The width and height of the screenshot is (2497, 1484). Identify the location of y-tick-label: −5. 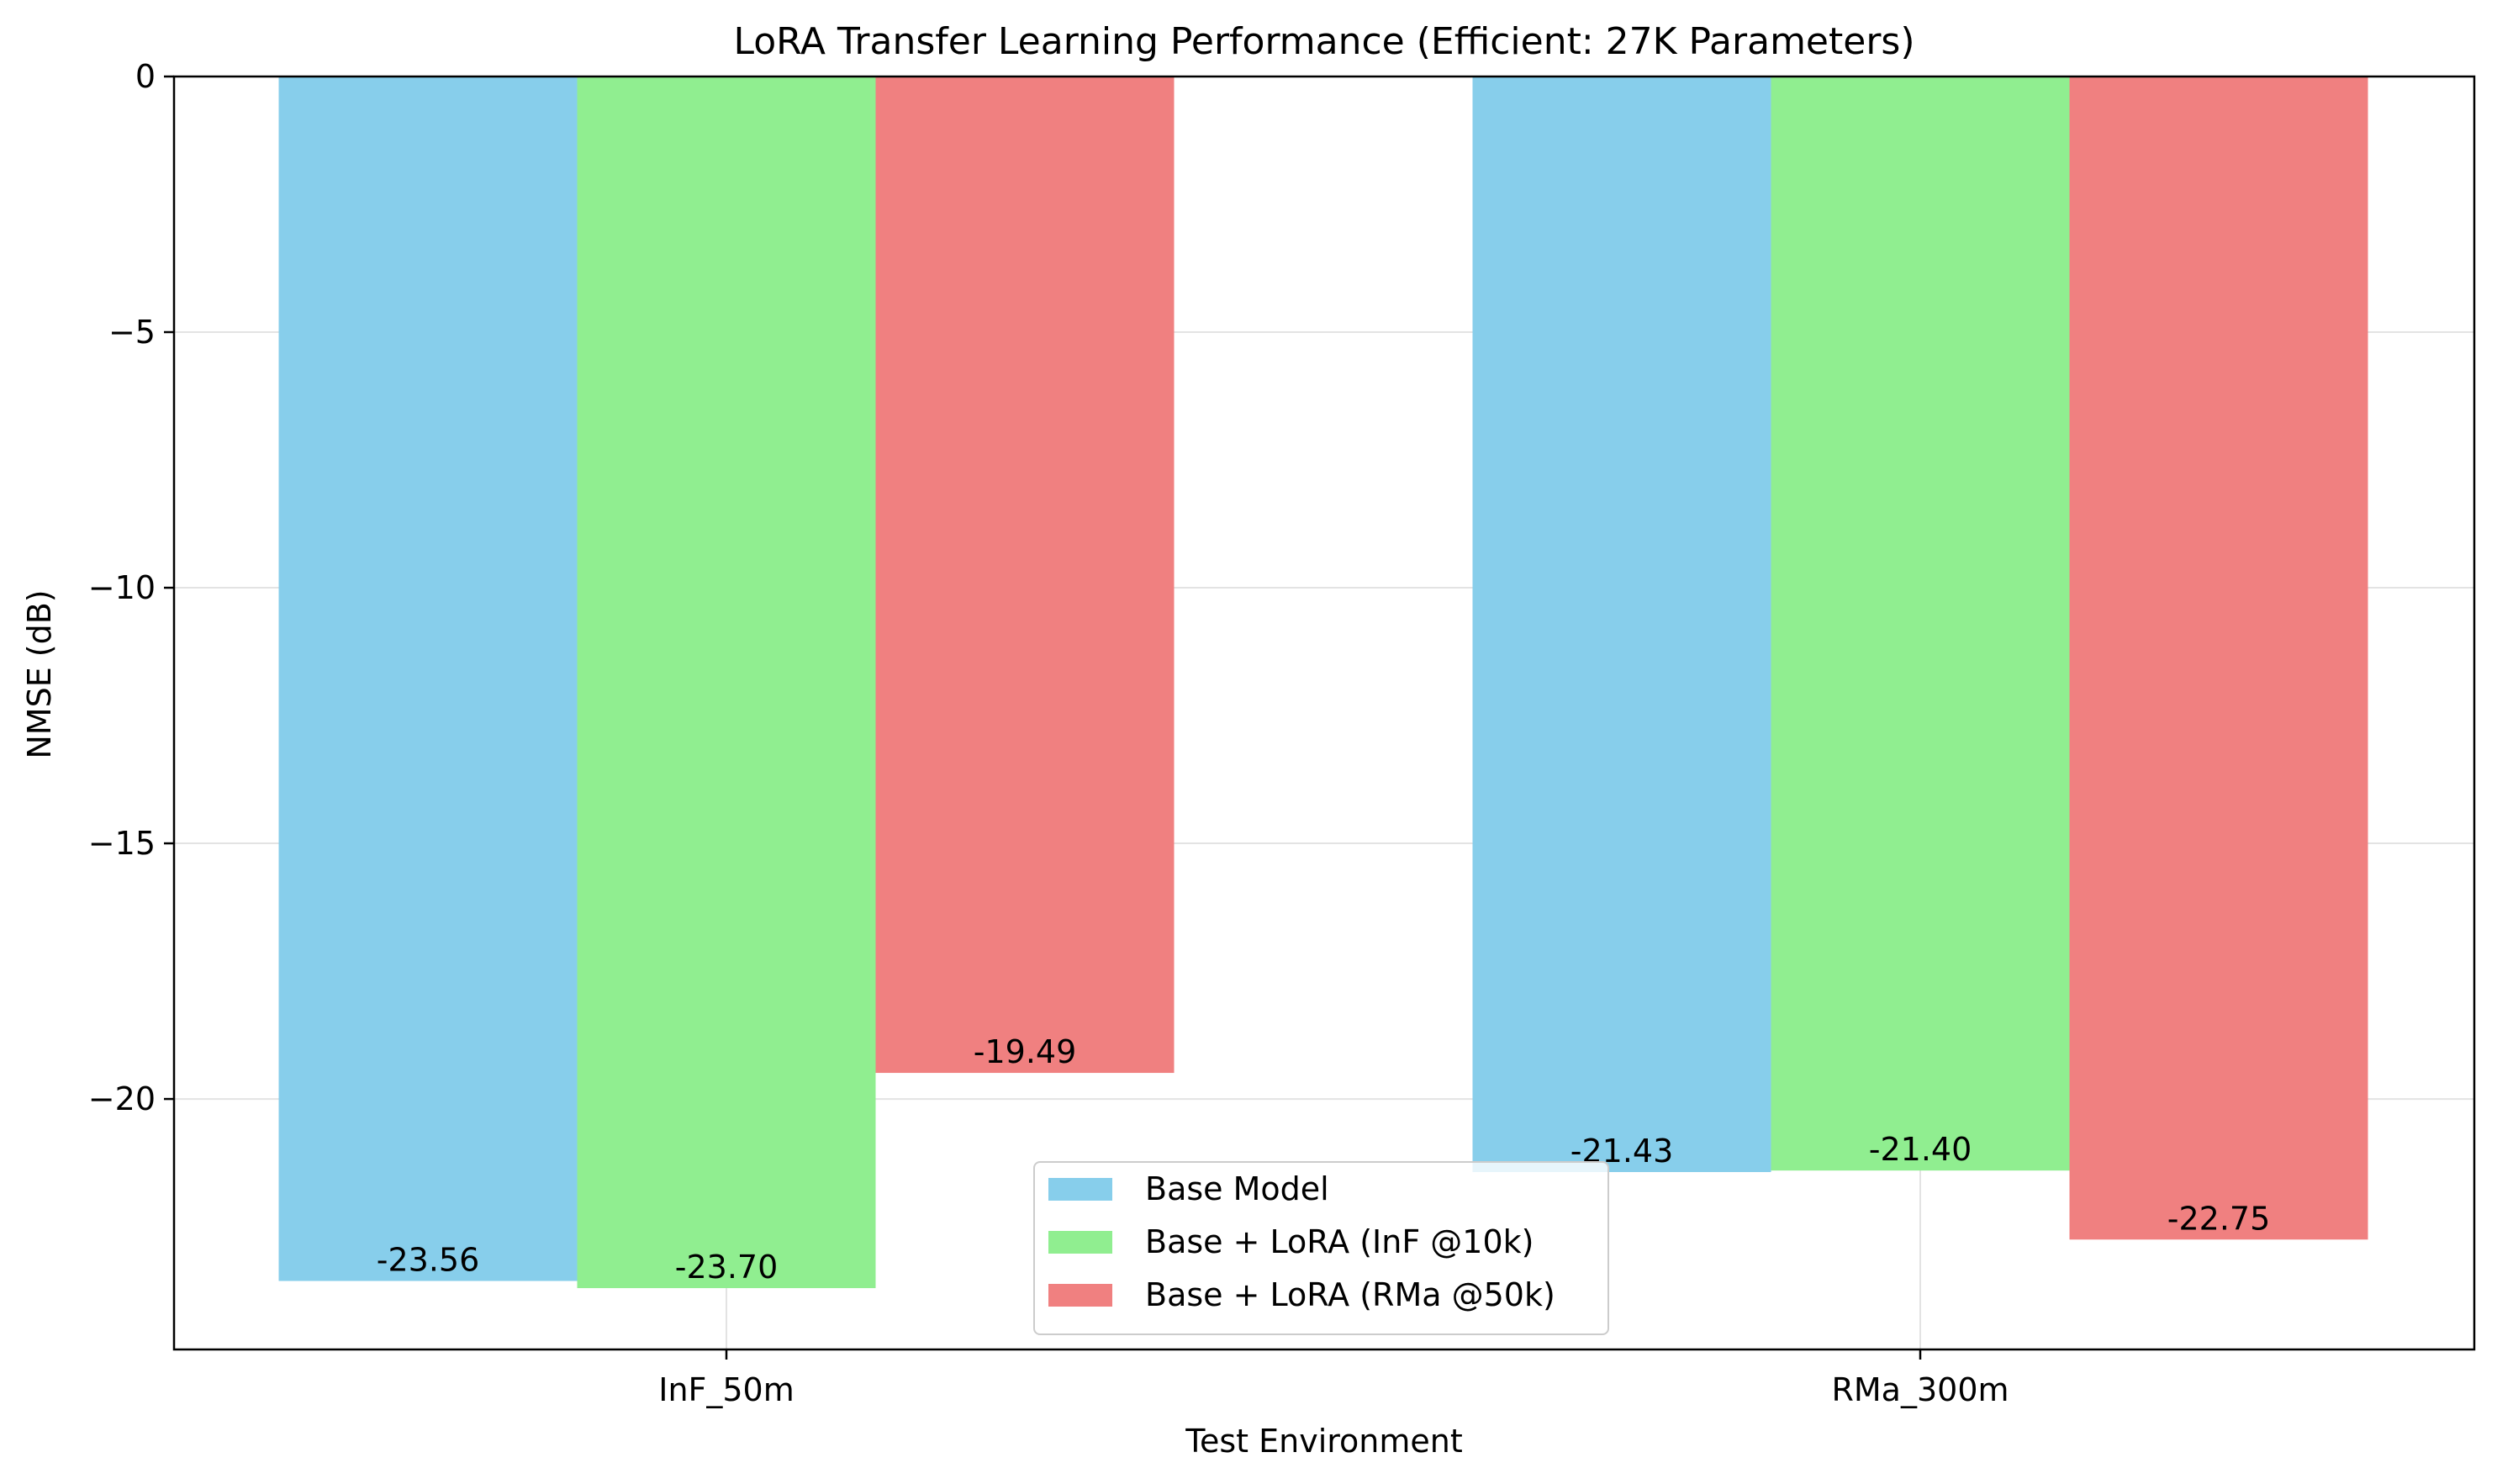
(132, 332).